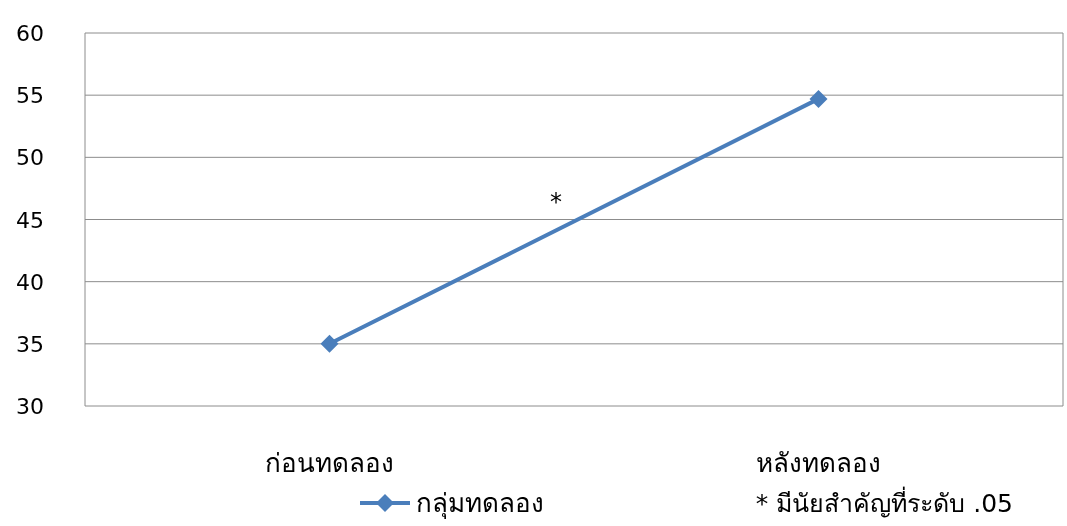 The width and height of the screenshot is (1067, 526). I want to click on x-tick-label: หลังทดลอง, so click(818, 463).